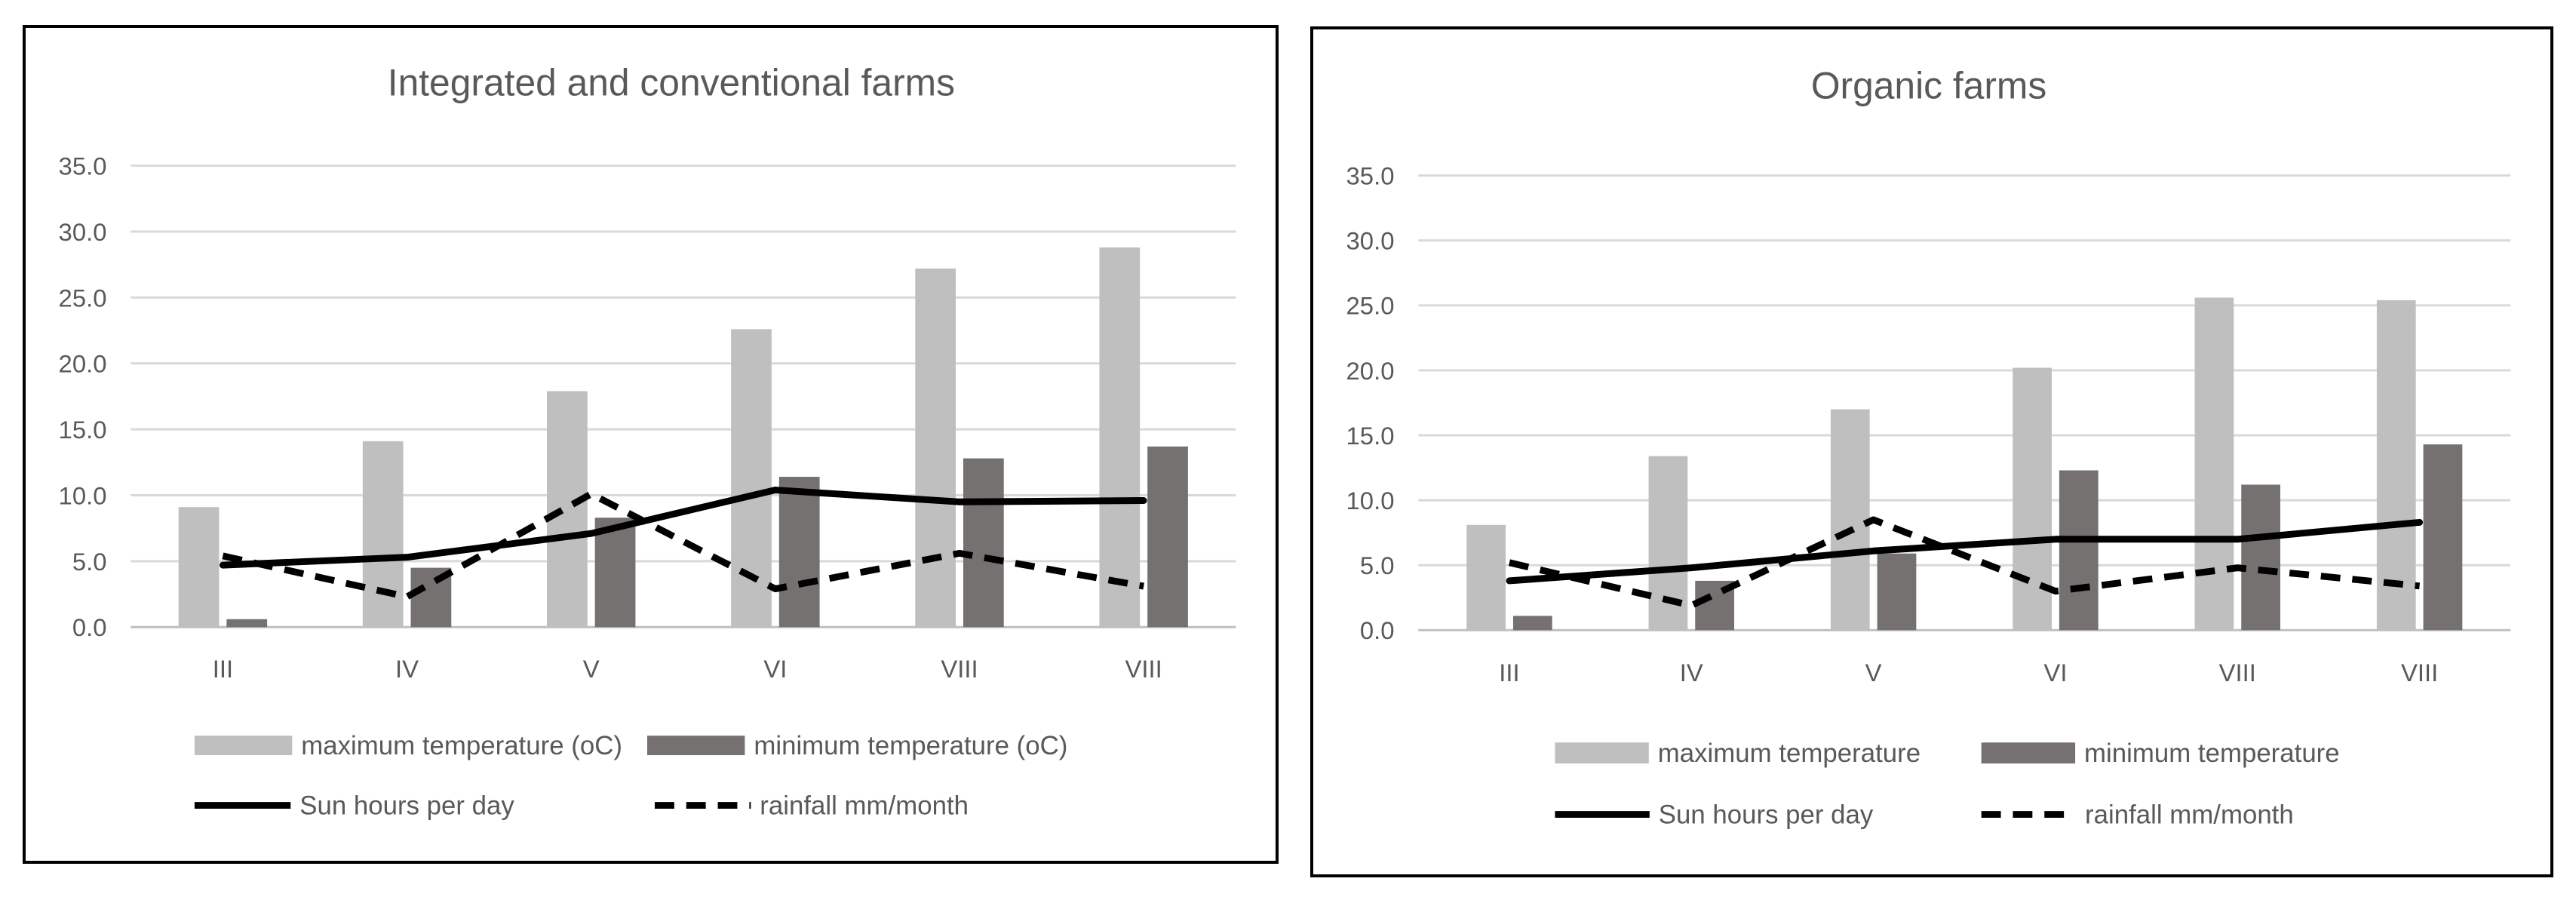  I want to click on legend-label-min-temperature: minimum temperature, so click(2212, 754).